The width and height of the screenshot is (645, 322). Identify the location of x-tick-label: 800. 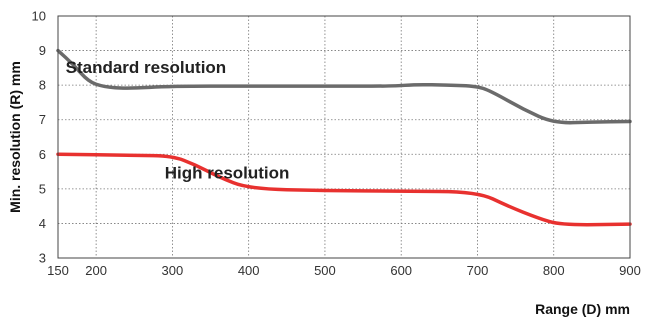
(554, 270).